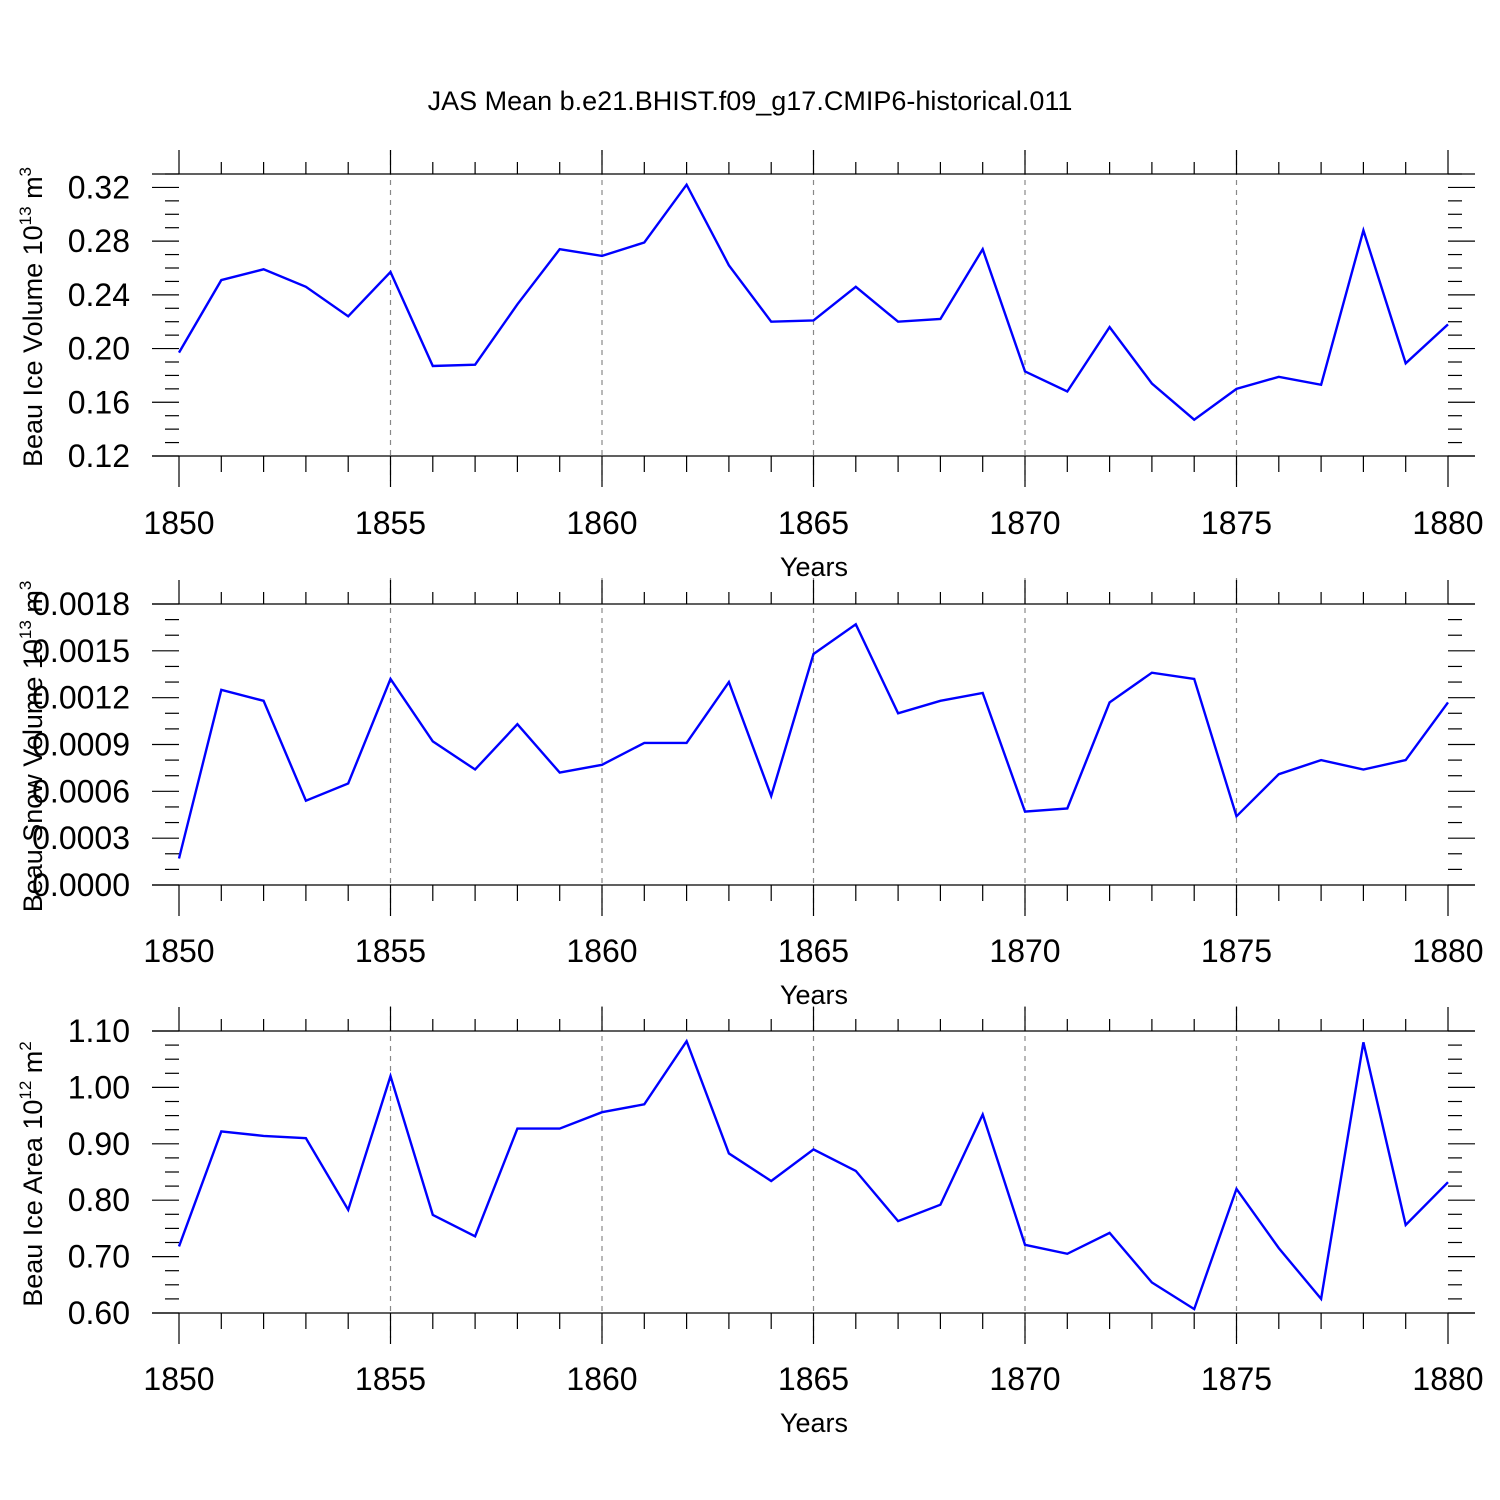 The height and width of the screenshot is (1500, 1500). Describe the element at coordinates (32, 1174) in the screenshot. I see `y-axis-label: Beau Ice Area 1012 m2` at that location.